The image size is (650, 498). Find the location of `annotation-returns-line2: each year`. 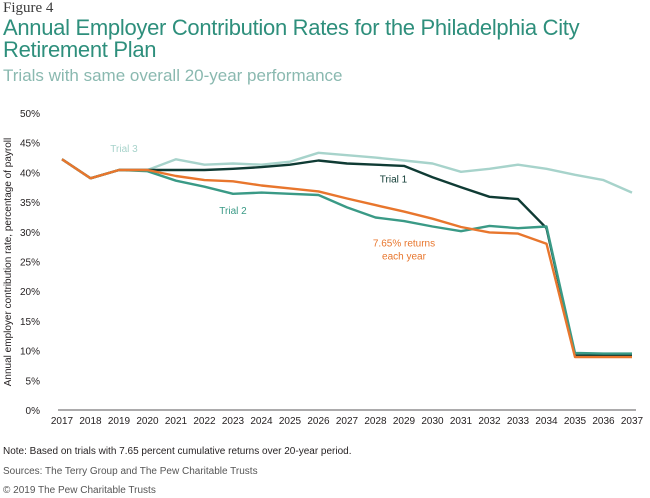

annotation-returns-line2: each year is located at coordinates (404, 257).